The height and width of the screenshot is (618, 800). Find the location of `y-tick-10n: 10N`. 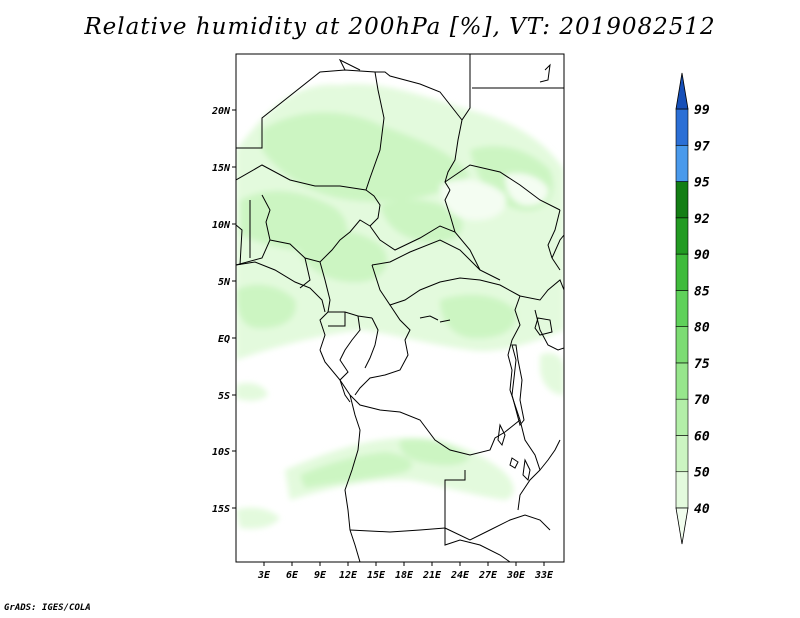

y-tick-10n: 10N is located at coordinates (221, 225).